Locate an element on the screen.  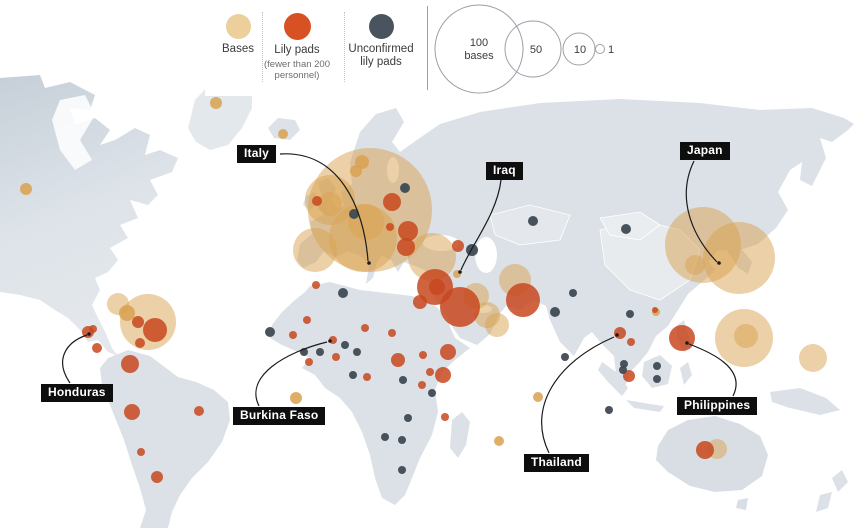
map-label-burkina-faso: Burkina Faso is located at coordinates (279, 416).